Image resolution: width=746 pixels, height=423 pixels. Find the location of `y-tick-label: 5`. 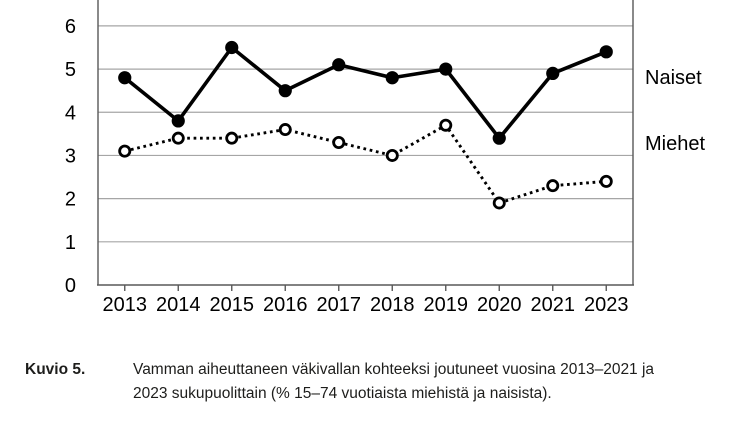

y-tick-label: 5 is located at coordinates (70, 70).